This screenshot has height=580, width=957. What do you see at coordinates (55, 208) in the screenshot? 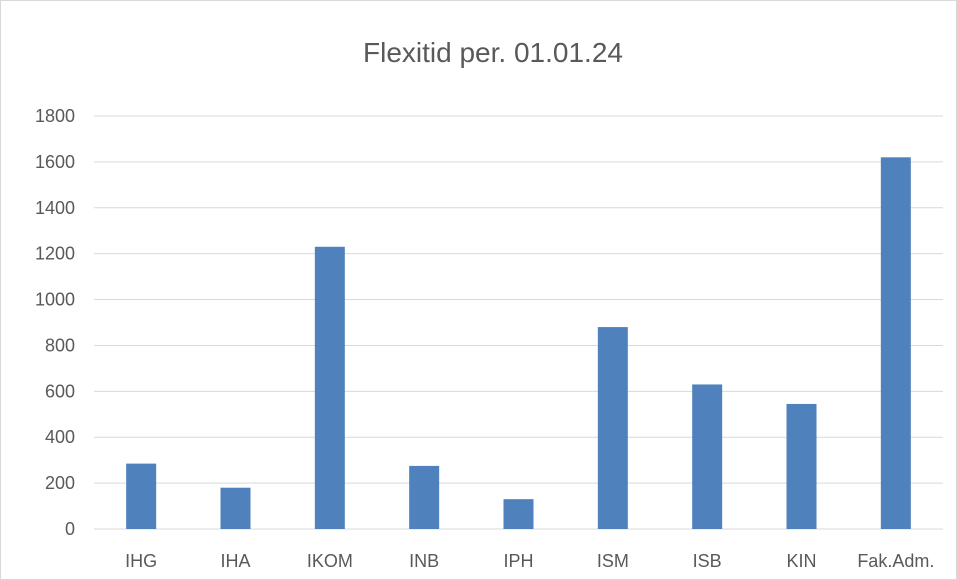
I see `y-tick-label: 1400` at bounding box center [55, 208].